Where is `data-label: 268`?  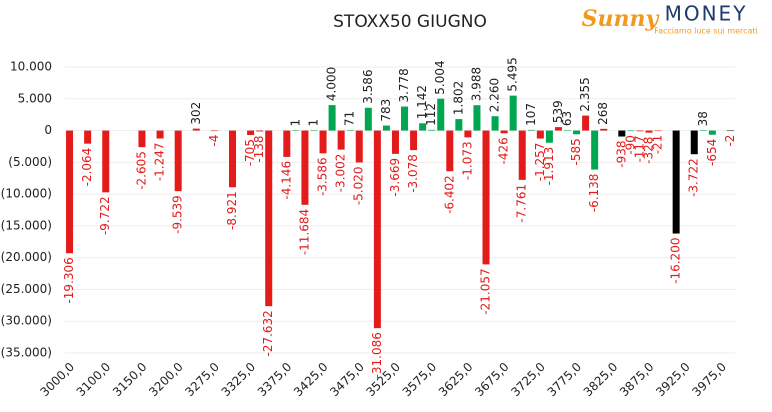
data-label: 268 is located at coordinates (603, 113).